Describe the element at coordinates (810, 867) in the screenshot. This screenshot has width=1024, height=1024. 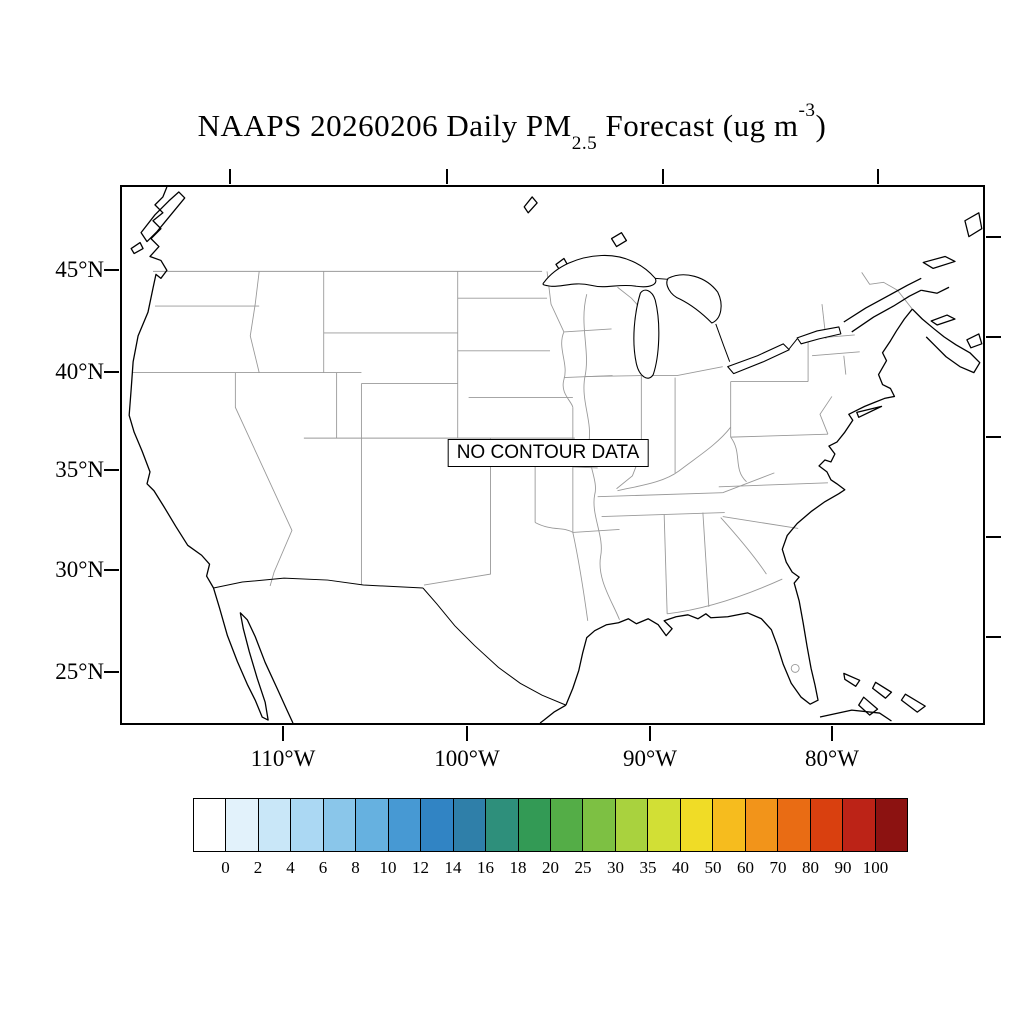
I see `colorbar-tick-label: 80` at that location.